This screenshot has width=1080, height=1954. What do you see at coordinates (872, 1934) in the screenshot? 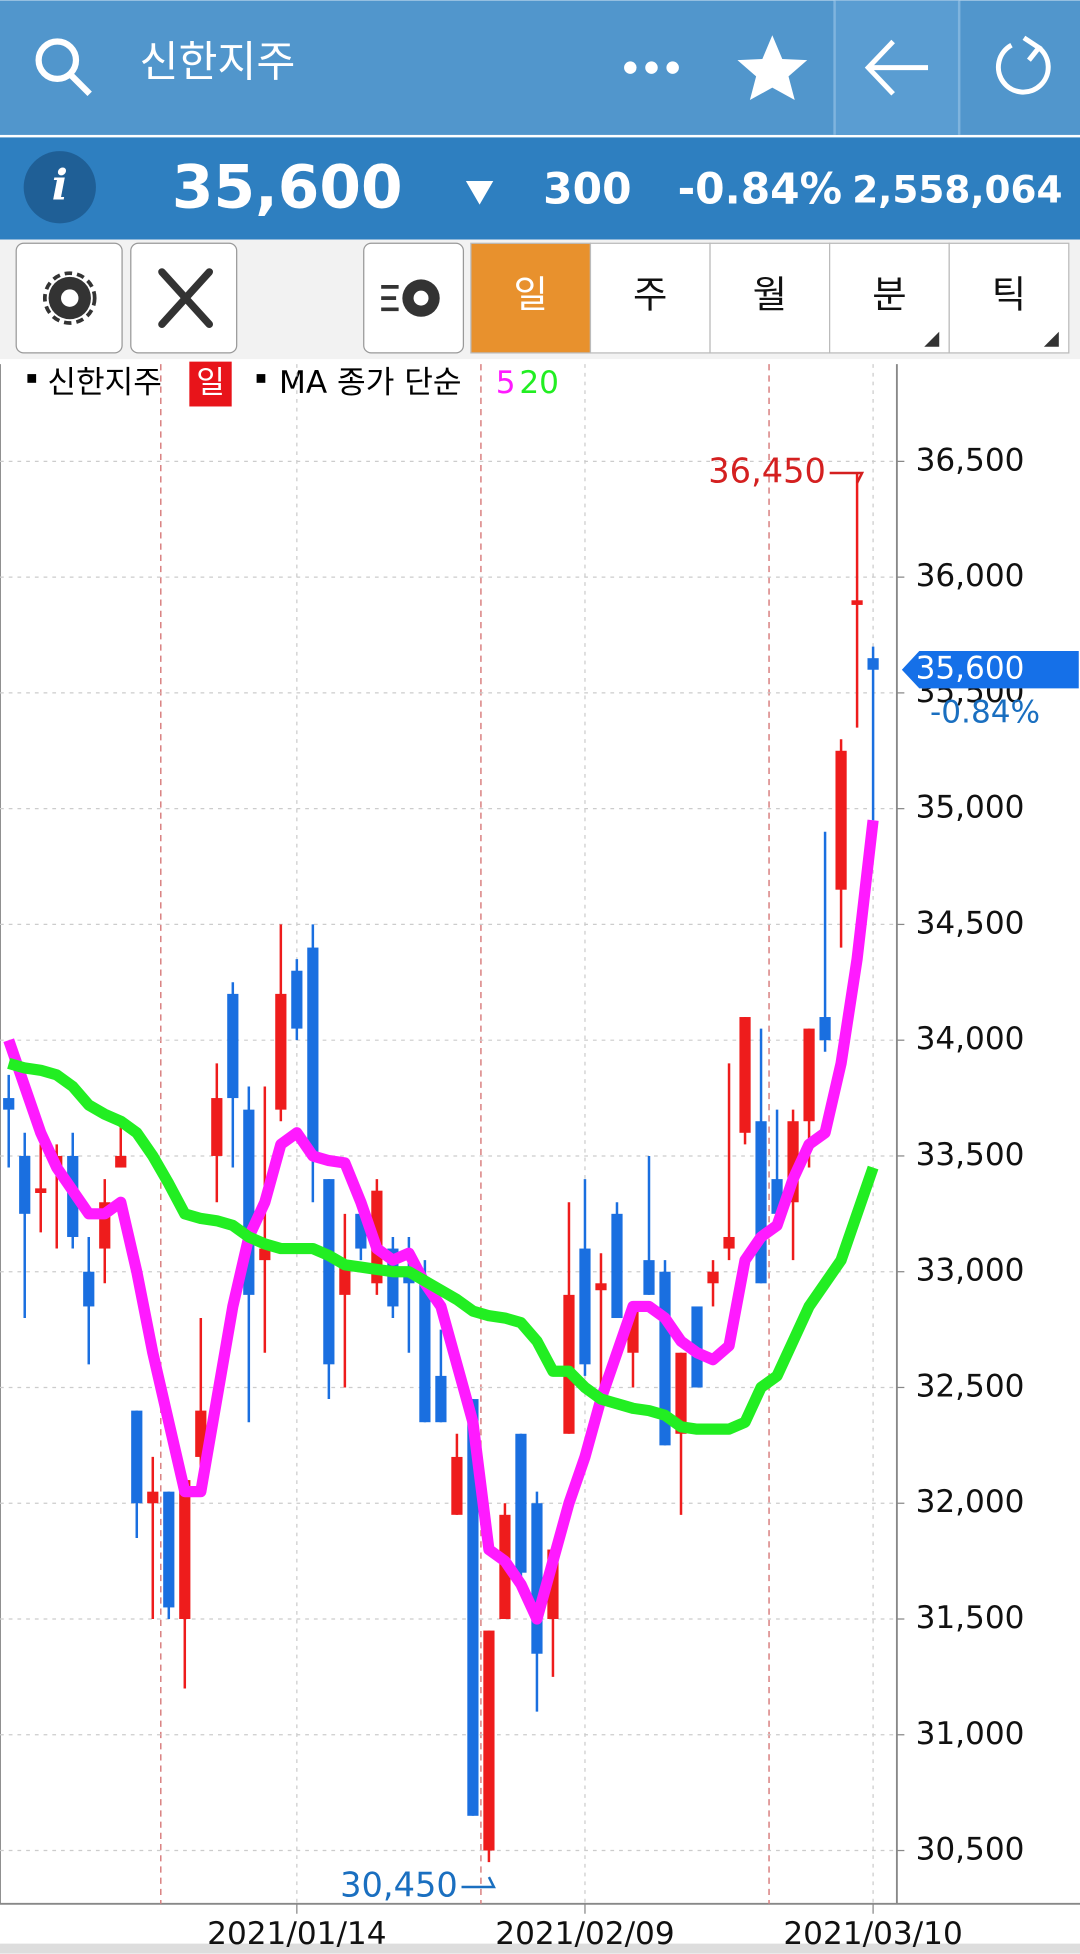
I see `x-tick-label: 2021/03/10` at bounding box center [872, 1934].